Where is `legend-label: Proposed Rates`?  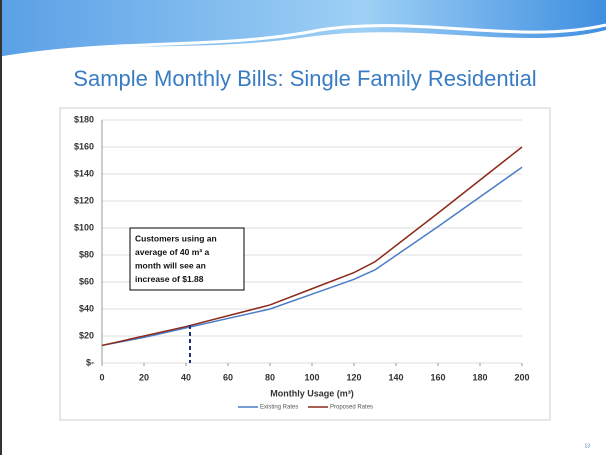 legend-label: Proposed Rates is located at coordinates (351, 408).